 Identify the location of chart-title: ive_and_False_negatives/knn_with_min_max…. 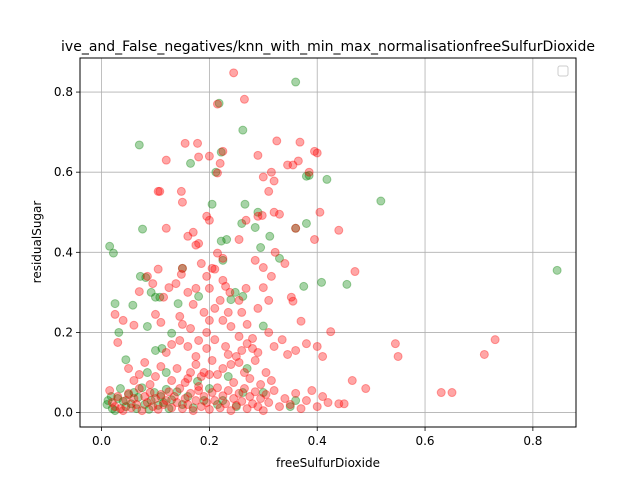
(328, 47).